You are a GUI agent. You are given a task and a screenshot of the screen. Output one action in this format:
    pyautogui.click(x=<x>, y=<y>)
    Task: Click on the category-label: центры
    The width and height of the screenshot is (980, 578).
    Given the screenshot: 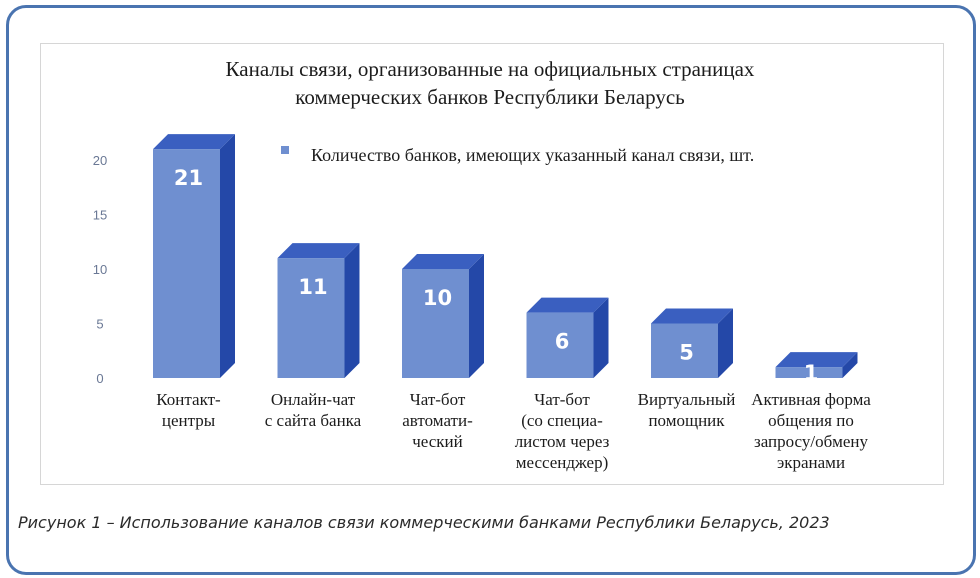 What is the action you would take?
    pyautogui.click(x=189, y=420)
    